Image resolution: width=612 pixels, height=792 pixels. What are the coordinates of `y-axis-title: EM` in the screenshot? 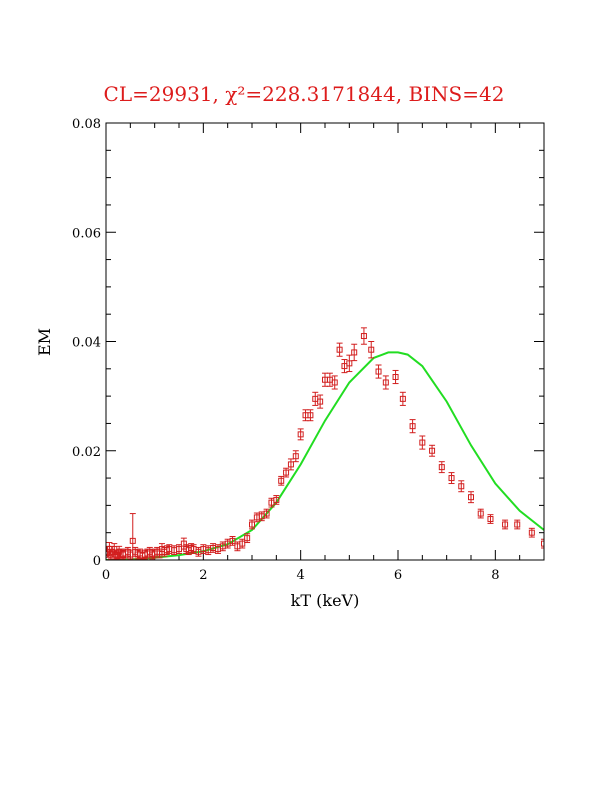 It's located at (44, 342).